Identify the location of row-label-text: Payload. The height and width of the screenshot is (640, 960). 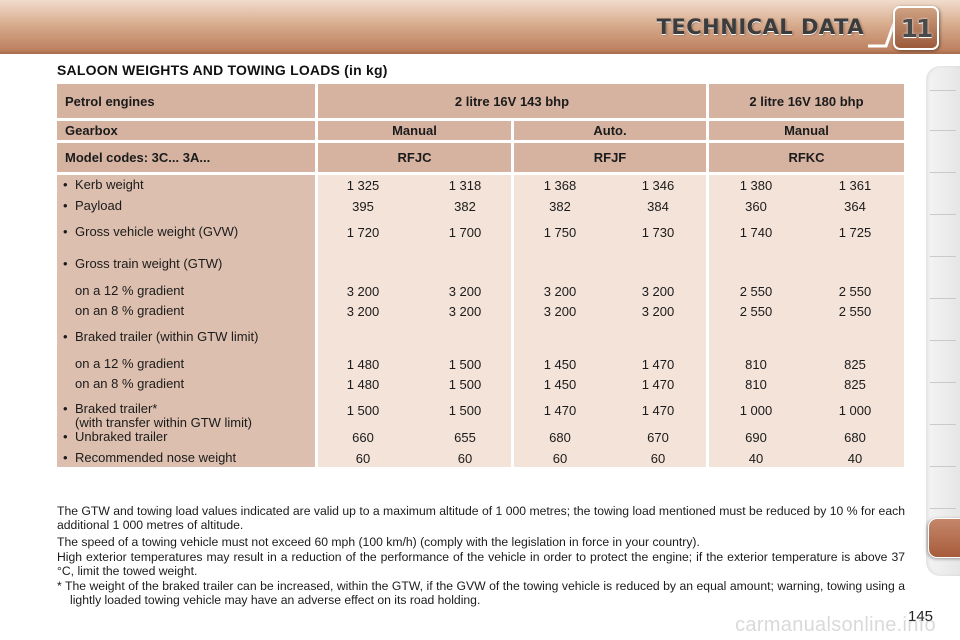
(98, 205).